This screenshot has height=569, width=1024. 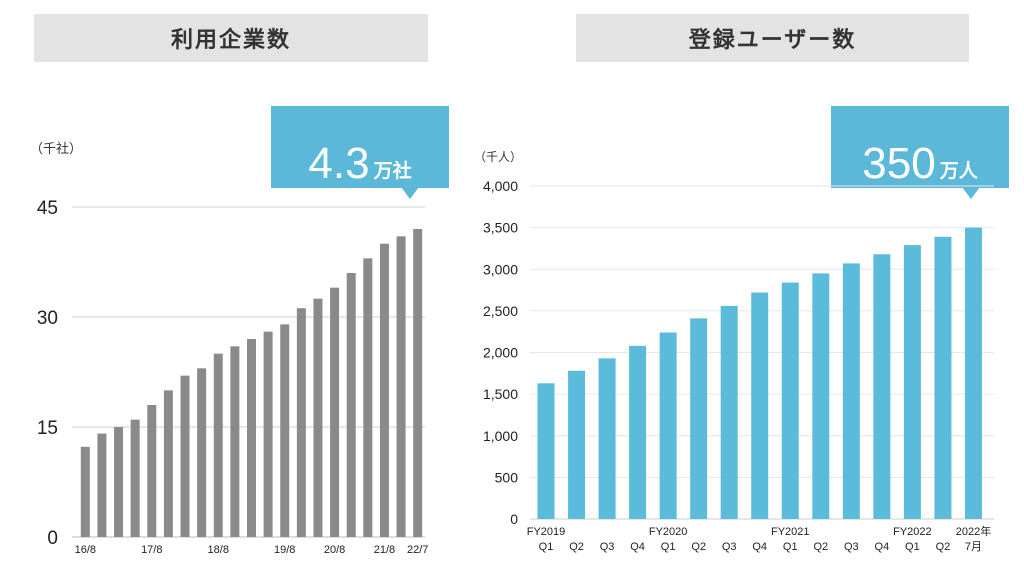 What do you see at coordinates (500, 311) in the screenshot?
I see `right-y-tick-label: 2,500` at bounding box center [500, 311].